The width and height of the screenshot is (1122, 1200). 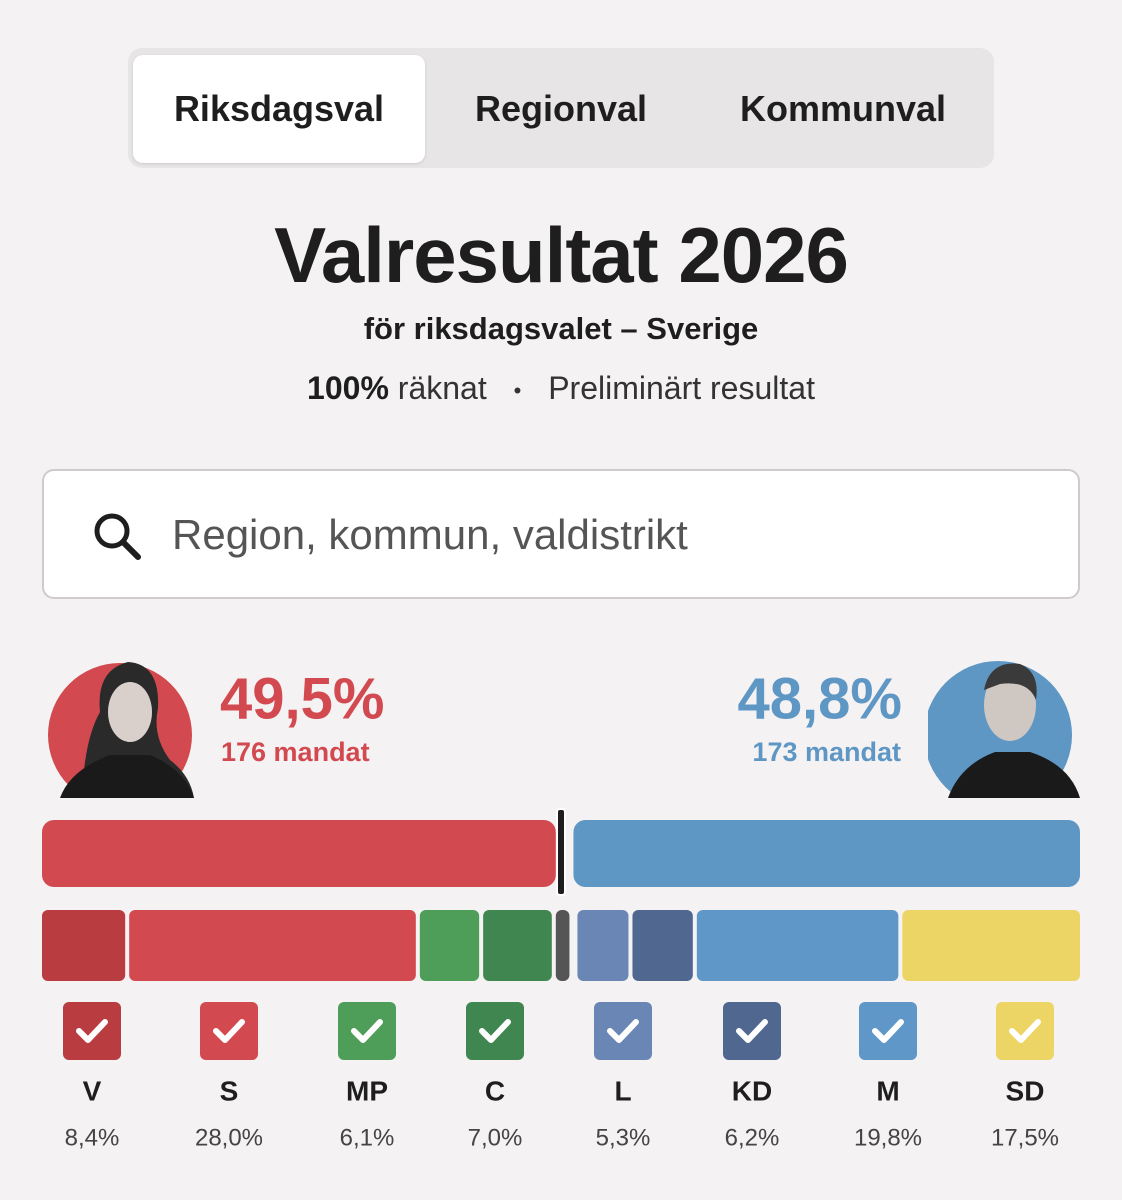 I want to click on party-percent: 17,5%, so click(x=1025, y=1137).